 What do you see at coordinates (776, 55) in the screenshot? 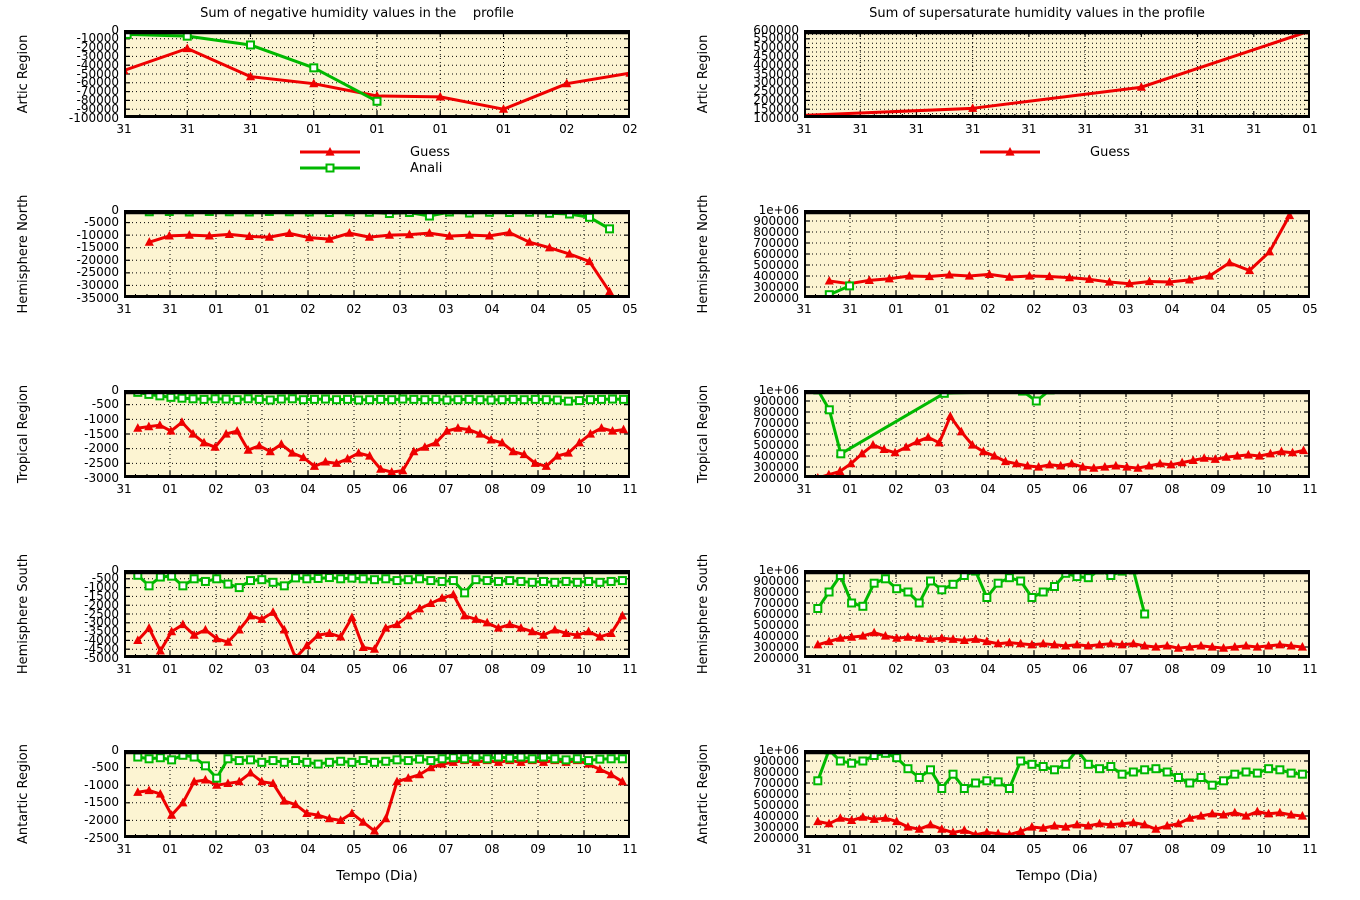
I see `y-tick-label: 450000` at bounding box center [776, 55].